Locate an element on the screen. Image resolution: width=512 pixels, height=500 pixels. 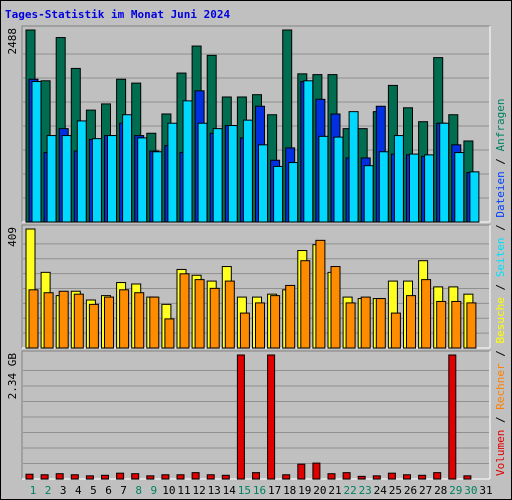
x-day-label: 8 is located at coordinates (138, 490).